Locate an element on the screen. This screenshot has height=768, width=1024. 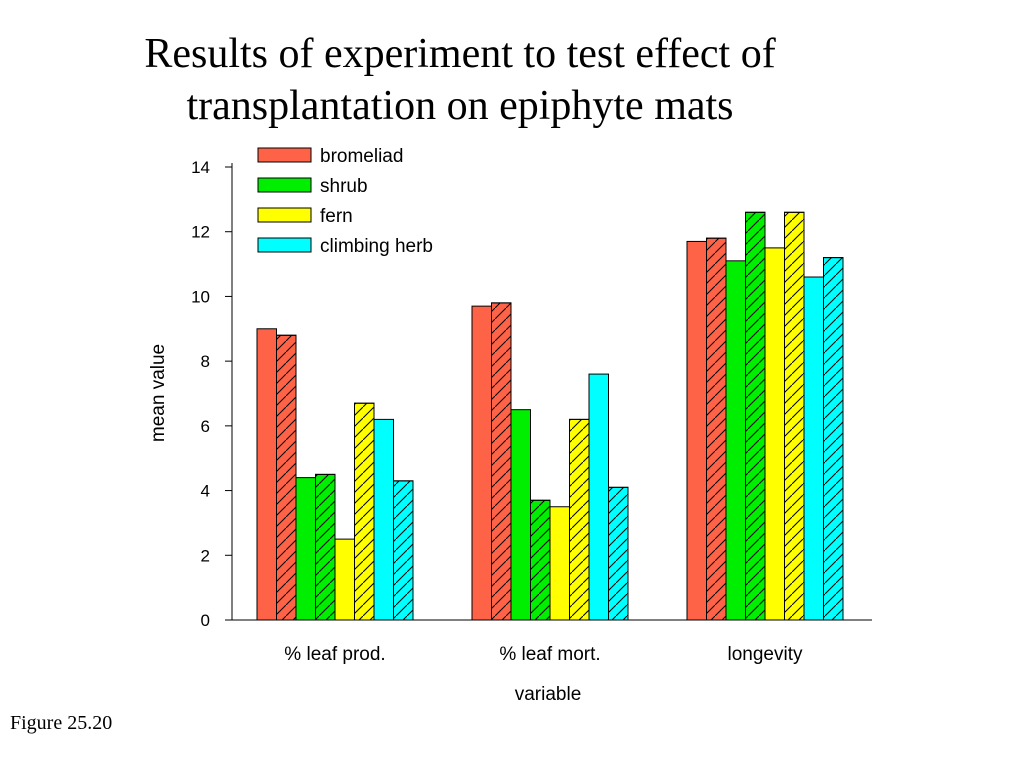
title-line-1: Results of experiment to test effect of is located at coordinates (460, 54).